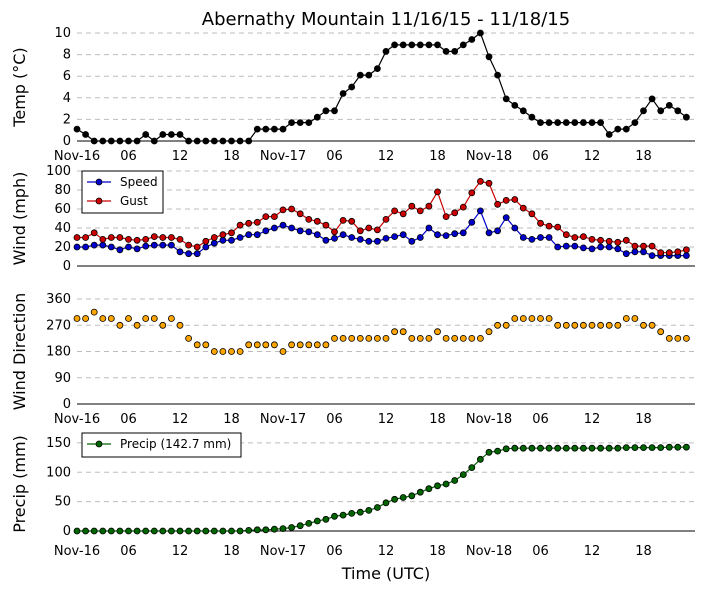 The image size is (705, 593). I want to click on y-axis-label: Wind (mph), so click(19, 219).